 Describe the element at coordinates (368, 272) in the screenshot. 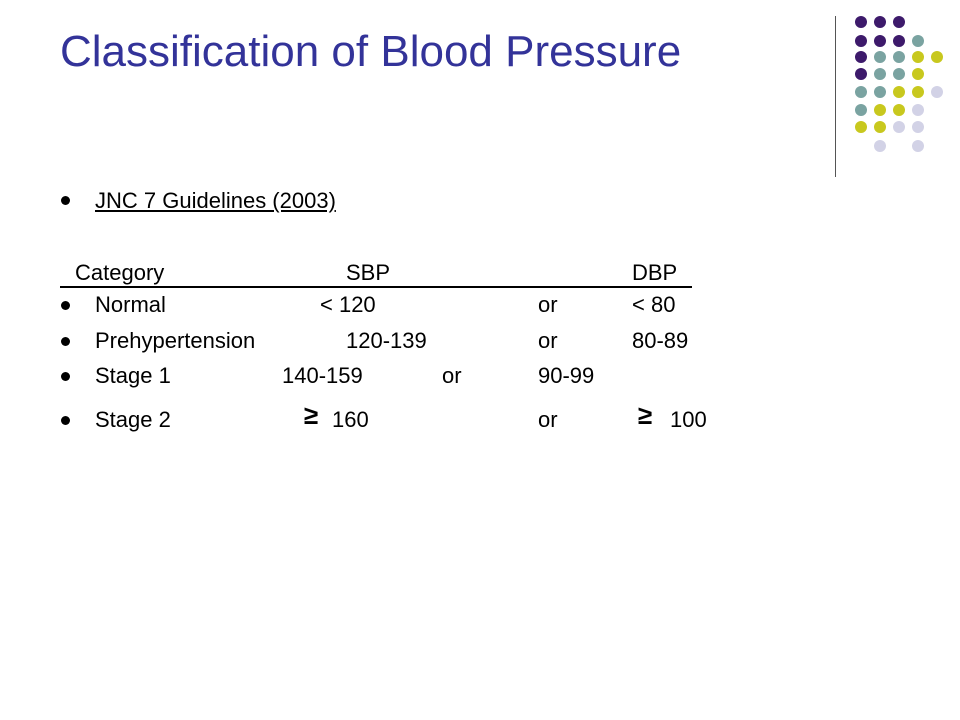

I see `header-sbp: SBP` at that location.